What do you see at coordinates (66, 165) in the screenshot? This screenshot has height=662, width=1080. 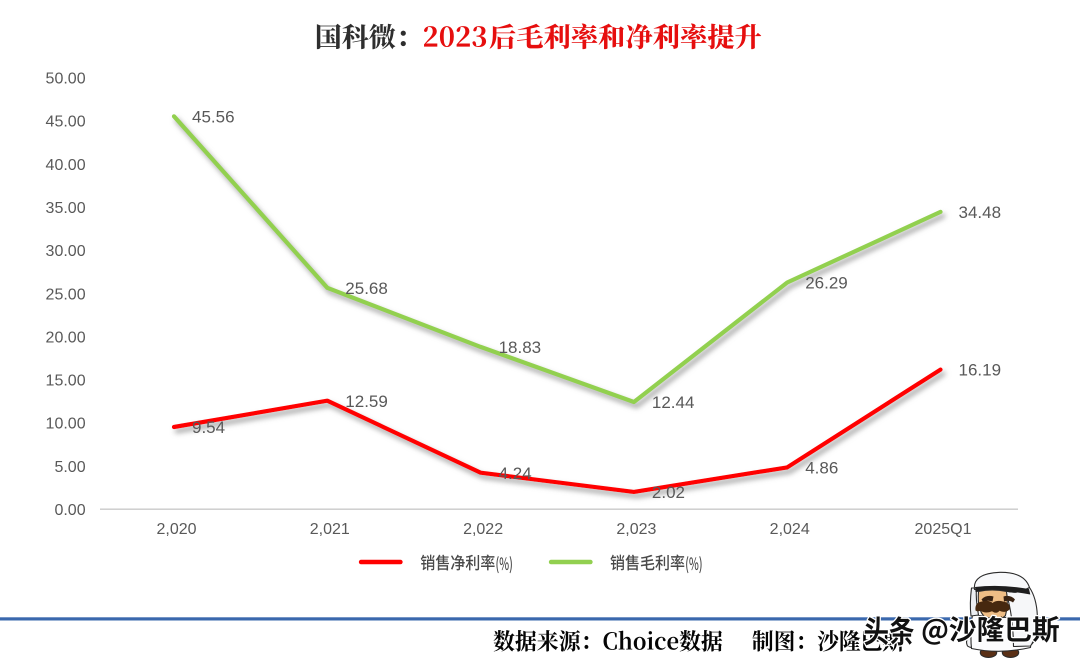 I see `svg-text: 40.00` at bounding box center [66, 165].